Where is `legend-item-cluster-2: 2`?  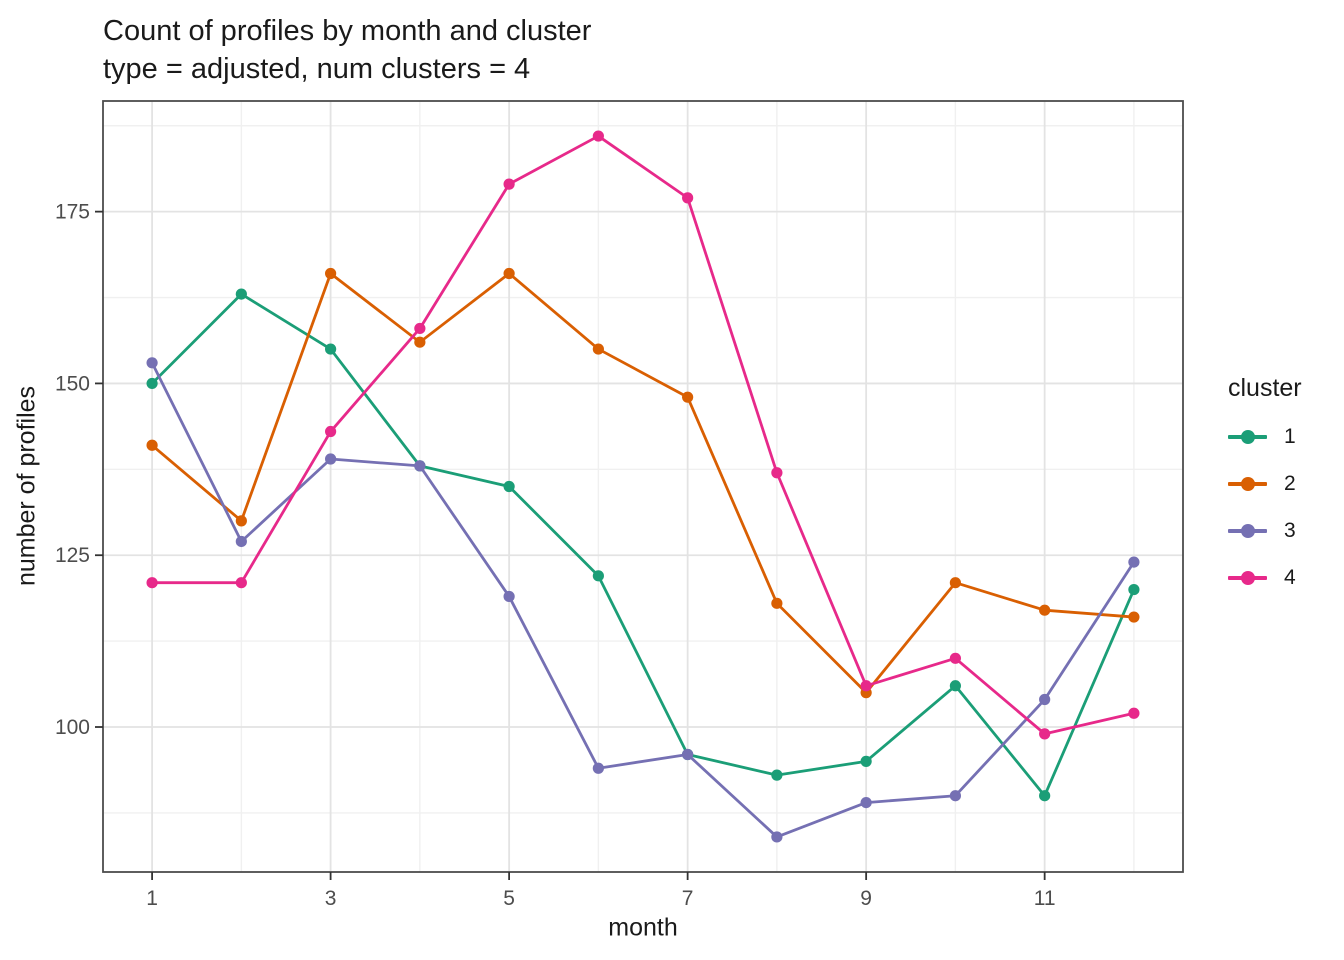 legend-item-cluster-2: 2 is located at coordinates (1265, 483).